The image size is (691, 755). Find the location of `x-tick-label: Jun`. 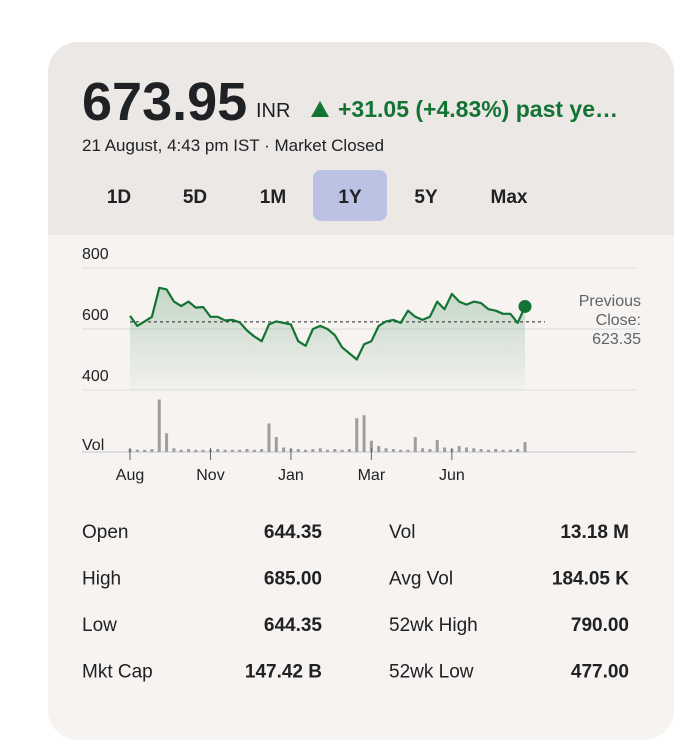

x-tick-label: Jun is located at coordinates (452, 475).